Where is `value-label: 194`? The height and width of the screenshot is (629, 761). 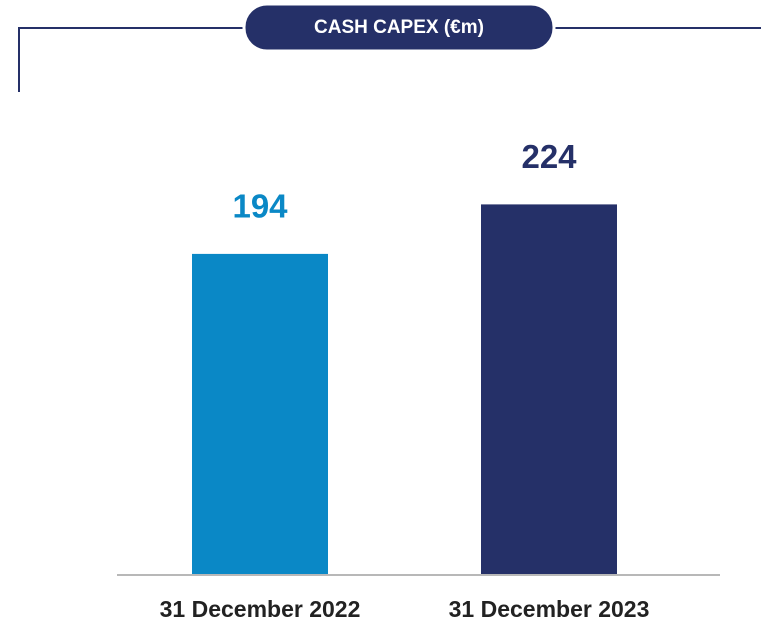
value-label: 194 is located at coordinates (260, 206).